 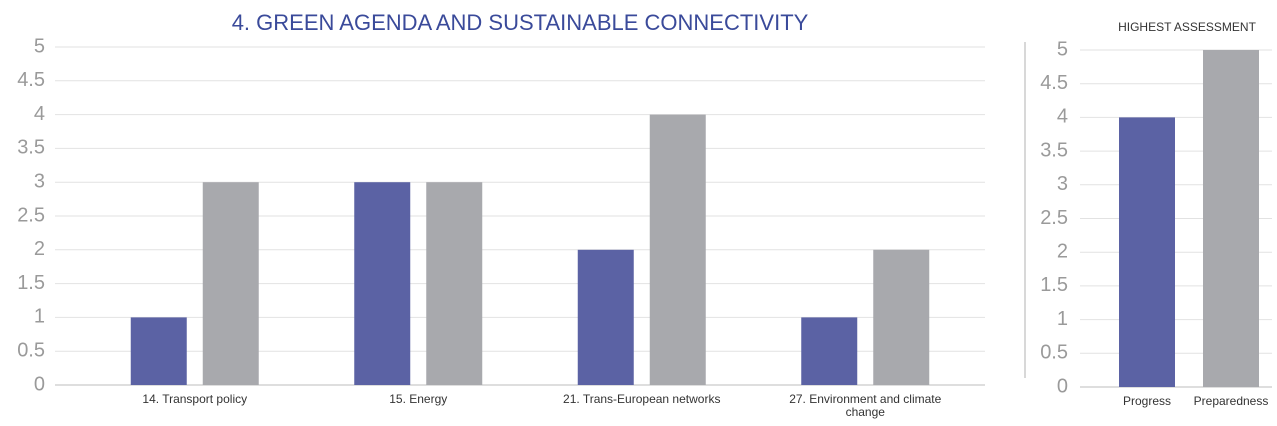 I want to click on x-tick-label: 21. Trans-European networks, so click(x=642, y=399).